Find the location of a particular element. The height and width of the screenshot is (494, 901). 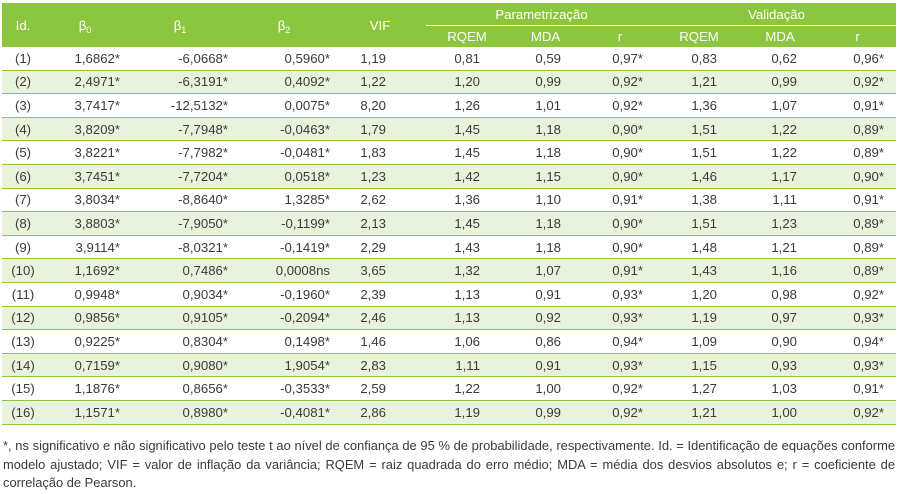

cell-v-rqem: 1,38 is located at coordinates (699, 200).